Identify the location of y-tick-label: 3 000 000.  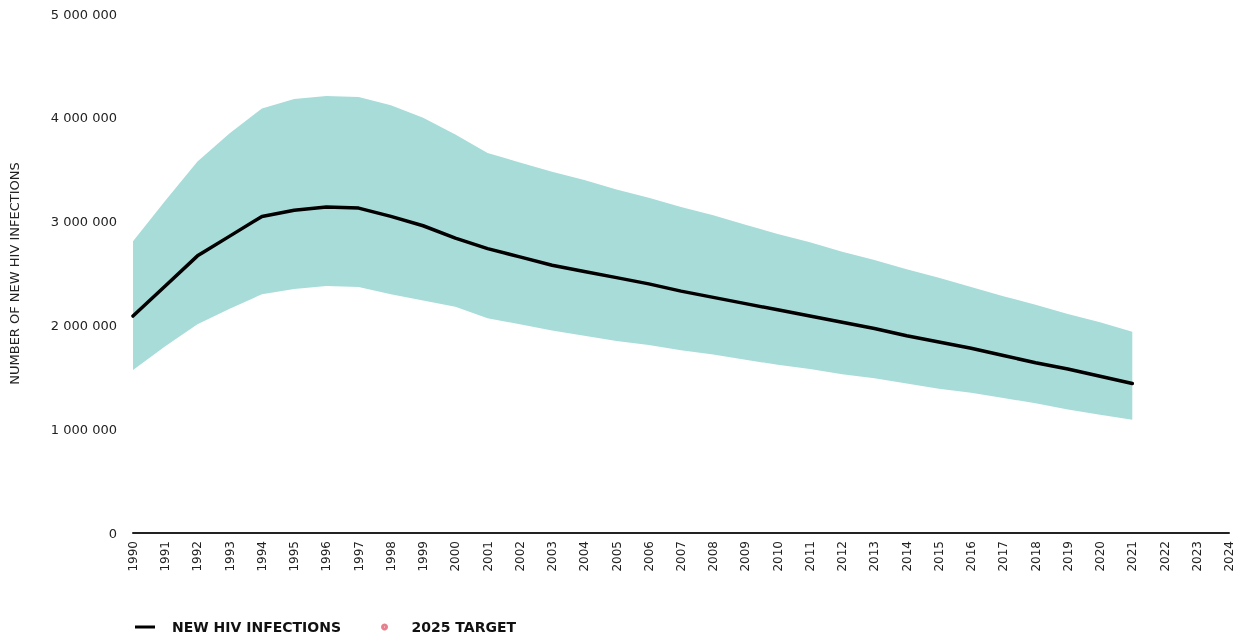
(83, 222).